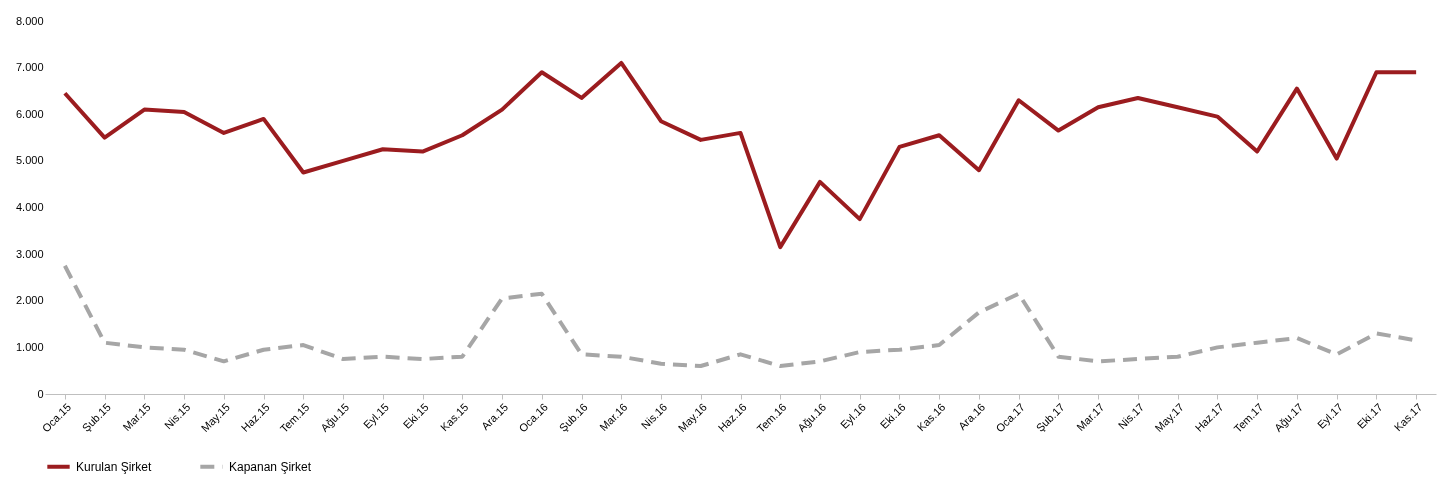 The image size is (1451, 490). Describe the element at coordinates (270, 466) in the screenshot. I see `legend-label: Kapanan Şirket` at that location.